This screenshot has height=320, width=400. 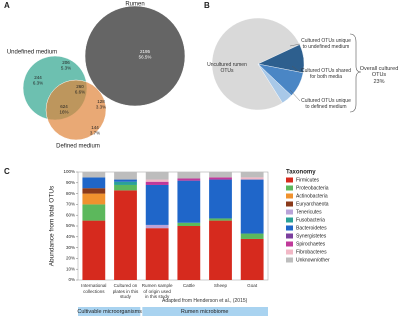 I want to click on group-label: Cultivable microorganisms, so click(x=109, y=312).